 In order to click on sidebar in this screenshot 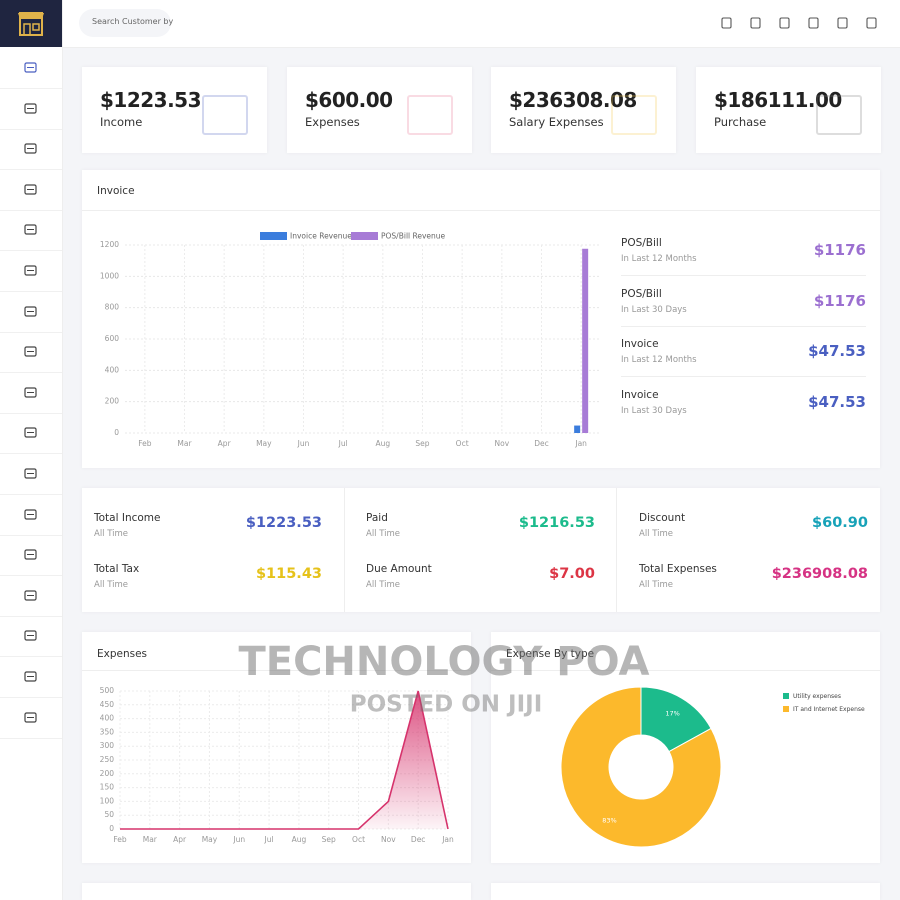, I will do `click(31, 450)`.